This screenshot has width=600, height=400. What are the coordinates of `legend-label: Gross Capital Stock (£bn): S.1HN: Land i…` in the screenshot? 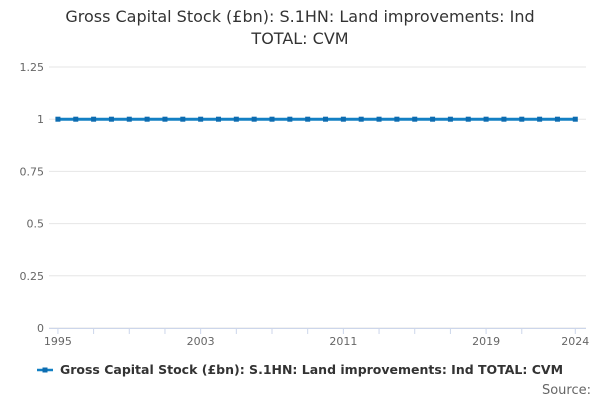 It's located at (311, 369).